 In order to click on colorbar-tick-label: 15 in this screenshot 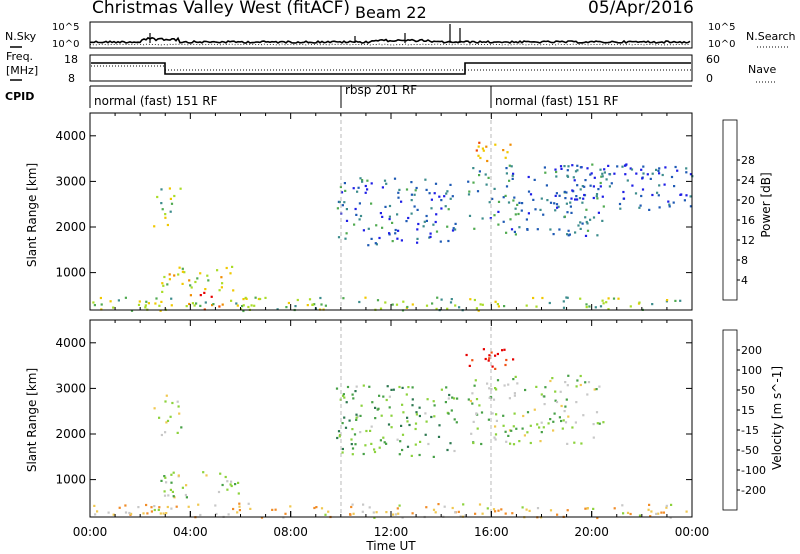, I will do `click(748, 410)`.